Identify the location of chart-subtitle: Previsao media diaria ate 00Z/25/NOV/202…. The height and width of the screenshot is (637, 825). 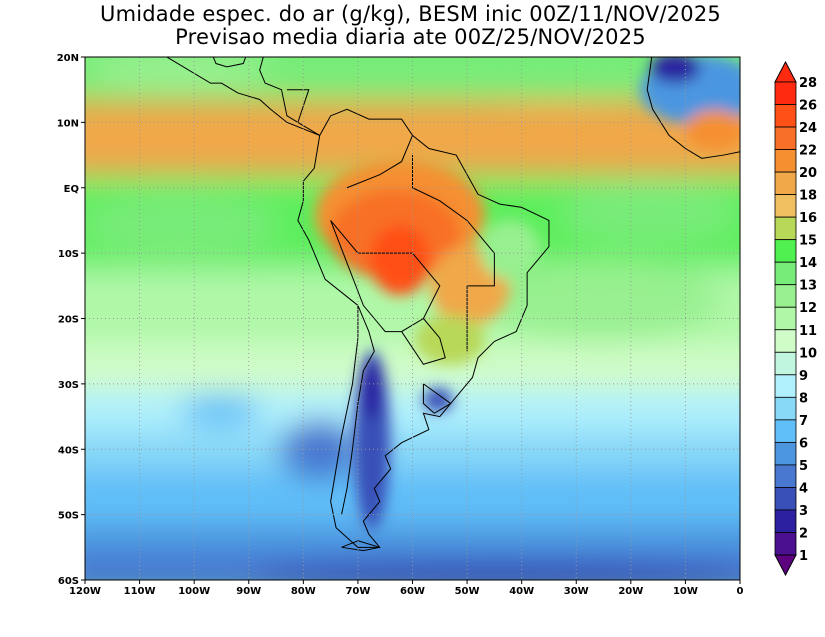
(410, 37).